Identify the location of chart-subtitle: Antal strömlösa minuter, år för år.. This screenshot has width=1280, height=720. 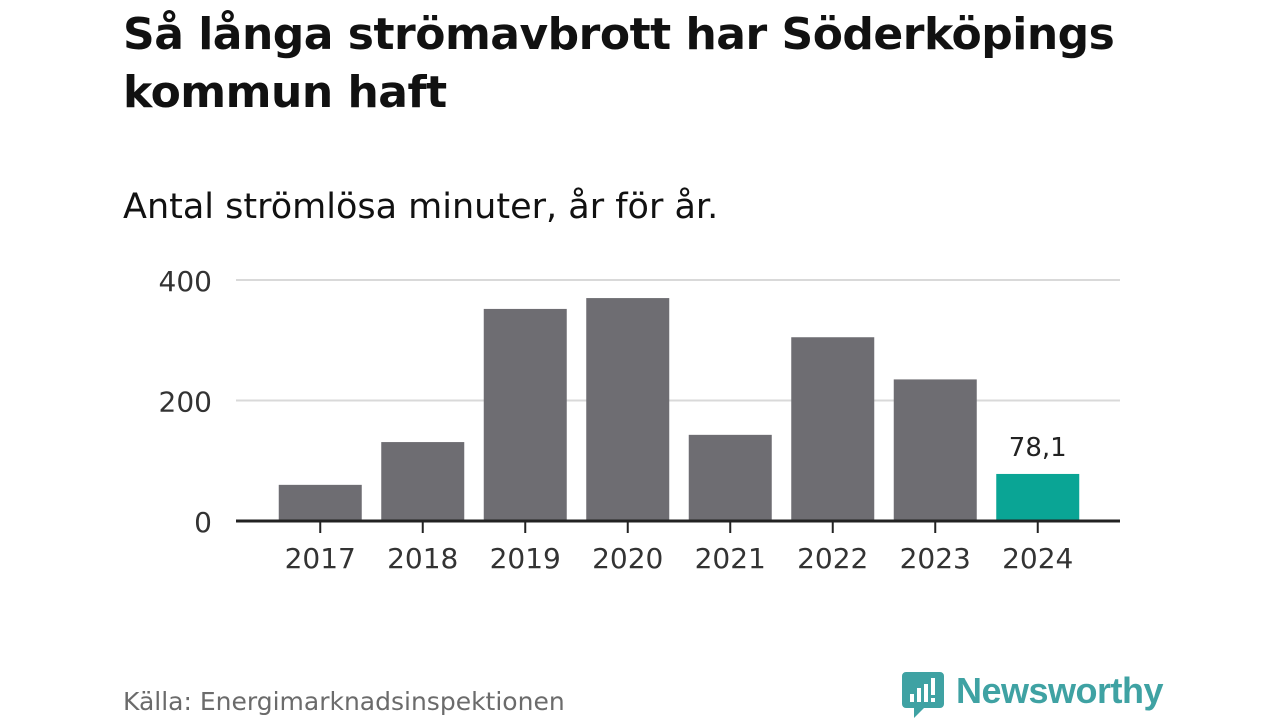
(421, 207).